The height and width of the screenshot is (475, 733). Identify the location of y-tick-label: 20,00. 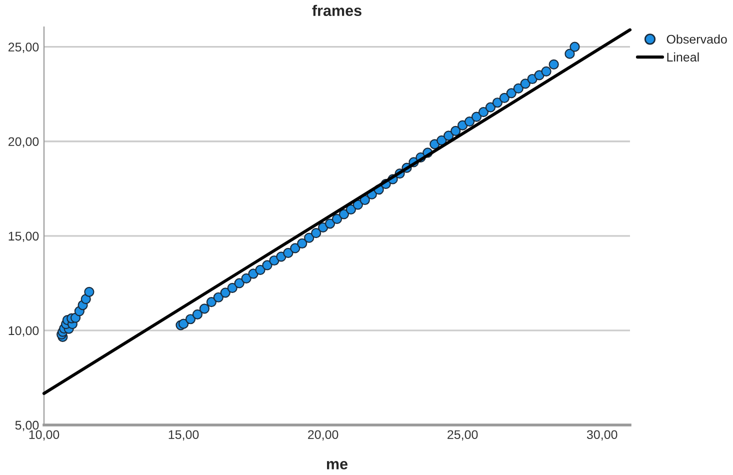
(23, 142).